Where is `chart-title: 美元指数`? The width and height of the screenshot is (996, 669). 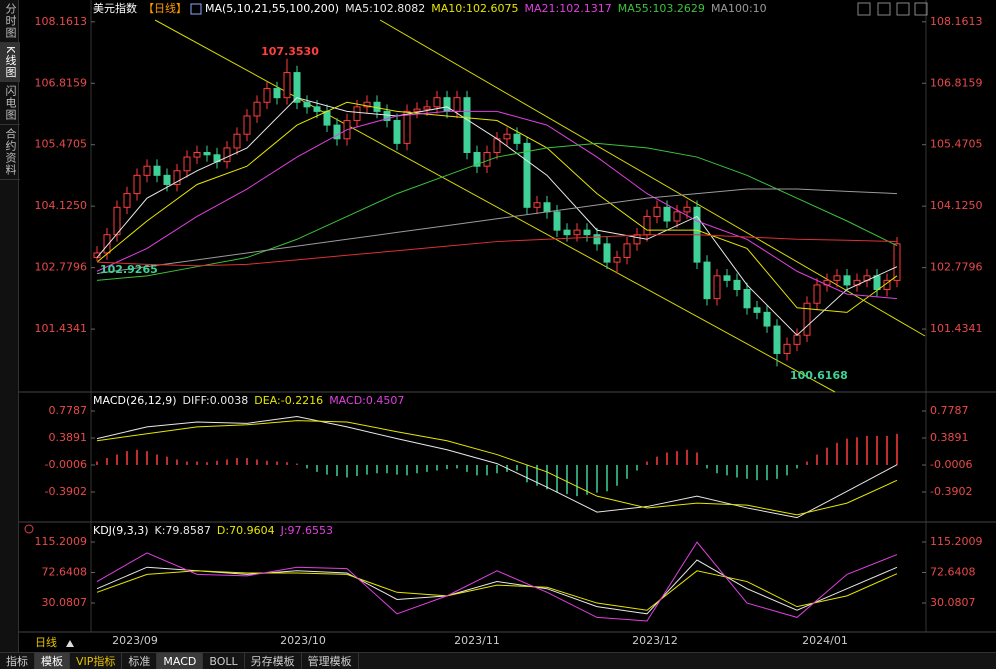
chart-title: 美元指数 is located at coordinates (115, 8).